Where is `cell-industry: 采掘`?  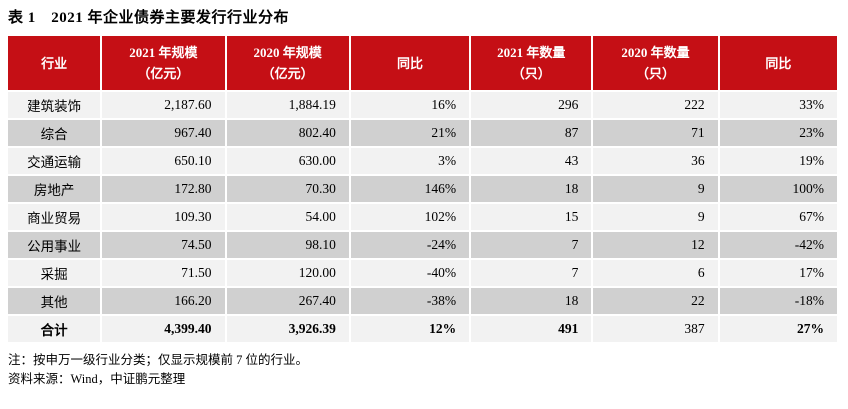
cell-industry: 采掘 is located at coordinates (54, 273).